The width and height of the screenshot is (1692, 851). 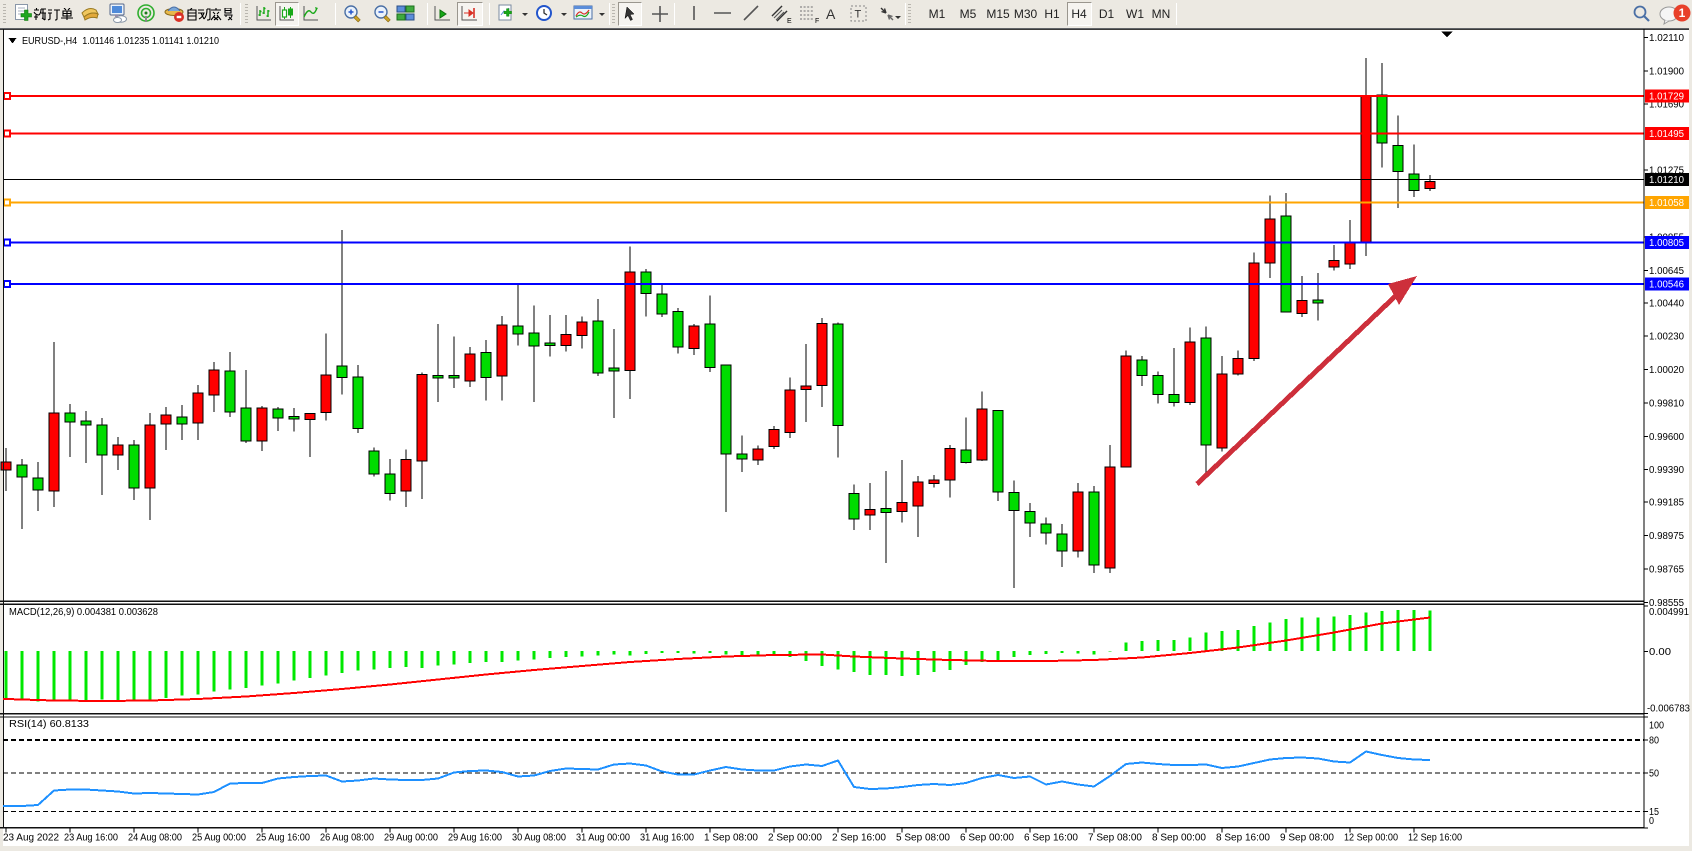 What do you see at coordinates (603, 838) in the screenshot?
I see `svg-text: 31 Aug 00:00` at bounding box center [603, 838].